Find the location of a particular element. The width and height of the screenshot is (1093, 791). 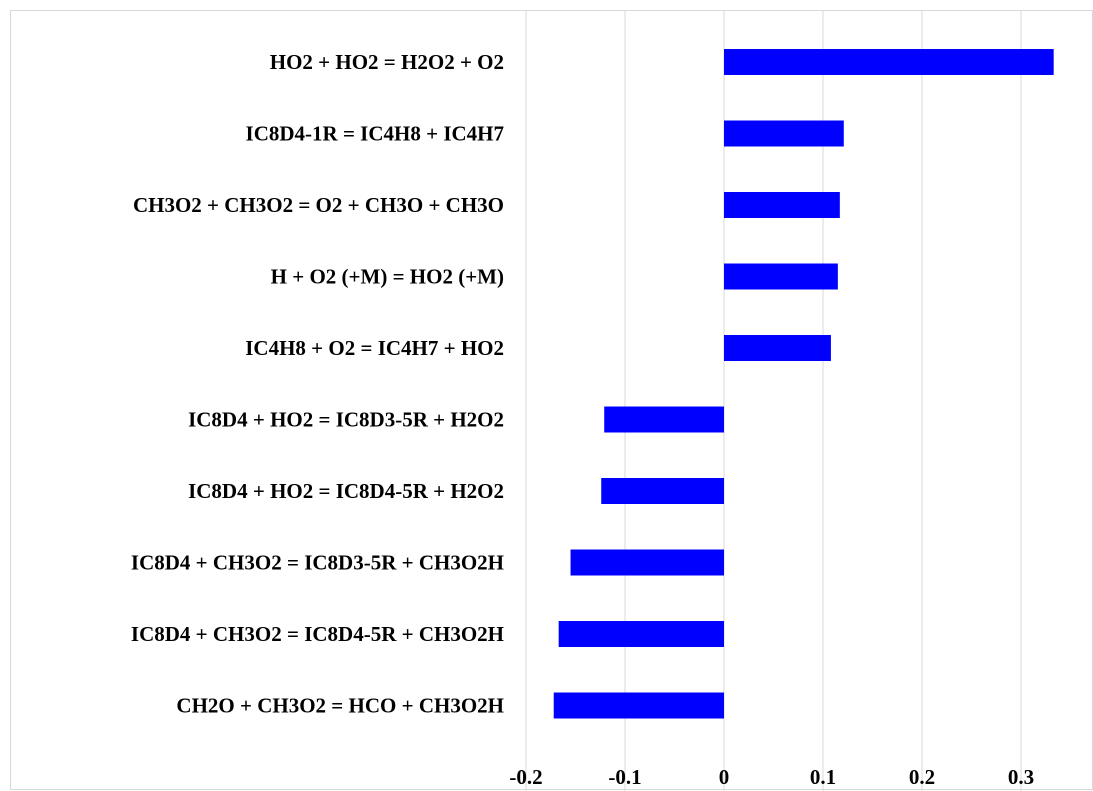

category-label: IC8D4 + HO2 = IC8D4-5R + H2O2 is located at coordinates (346, 491).